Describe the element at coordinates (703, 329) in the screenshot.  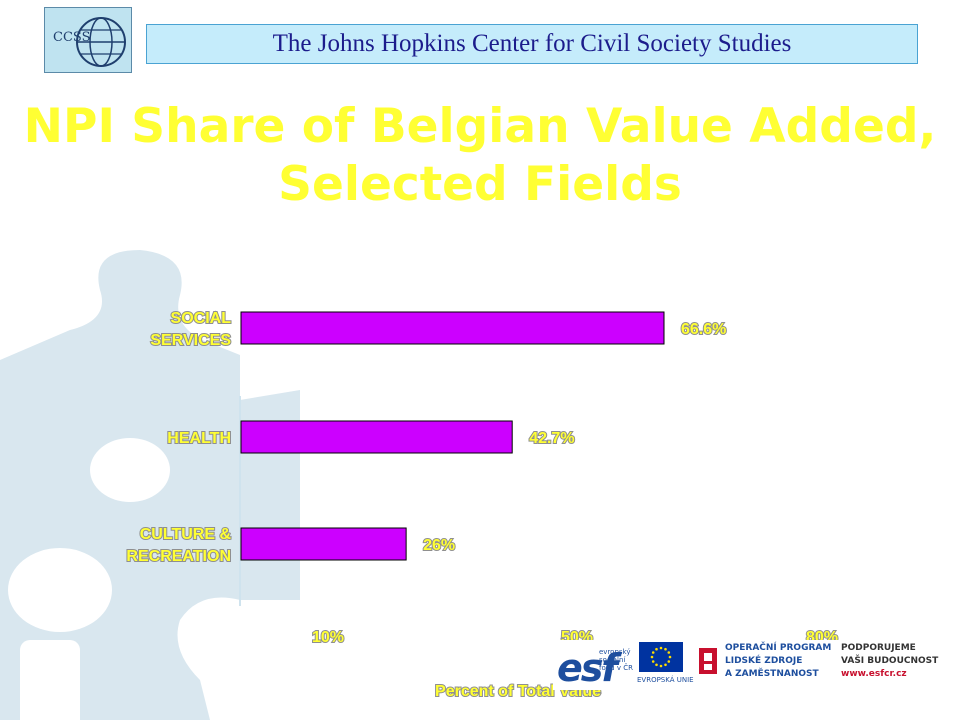
I see `data-label-0: 66.6%` at that location.